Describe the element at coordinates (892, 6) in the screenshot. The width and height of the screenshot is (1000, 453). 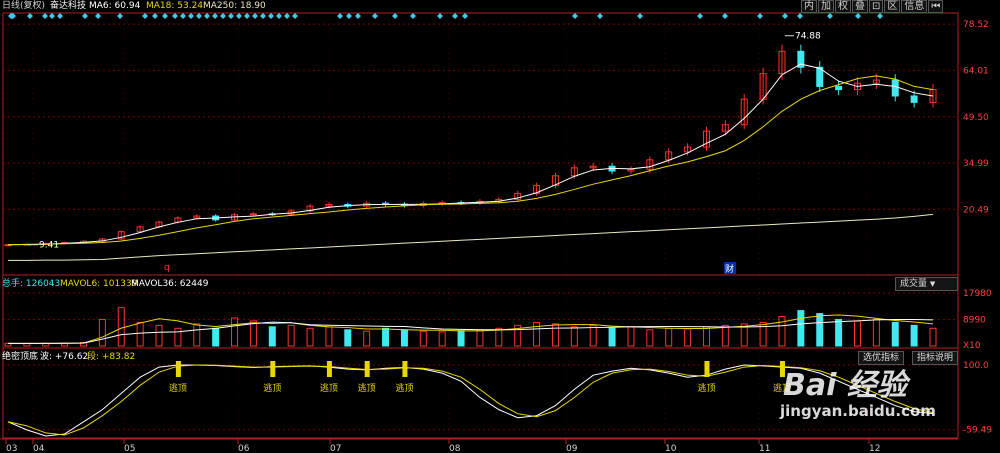
I see `toolbar-qu-button: 区` at that location.